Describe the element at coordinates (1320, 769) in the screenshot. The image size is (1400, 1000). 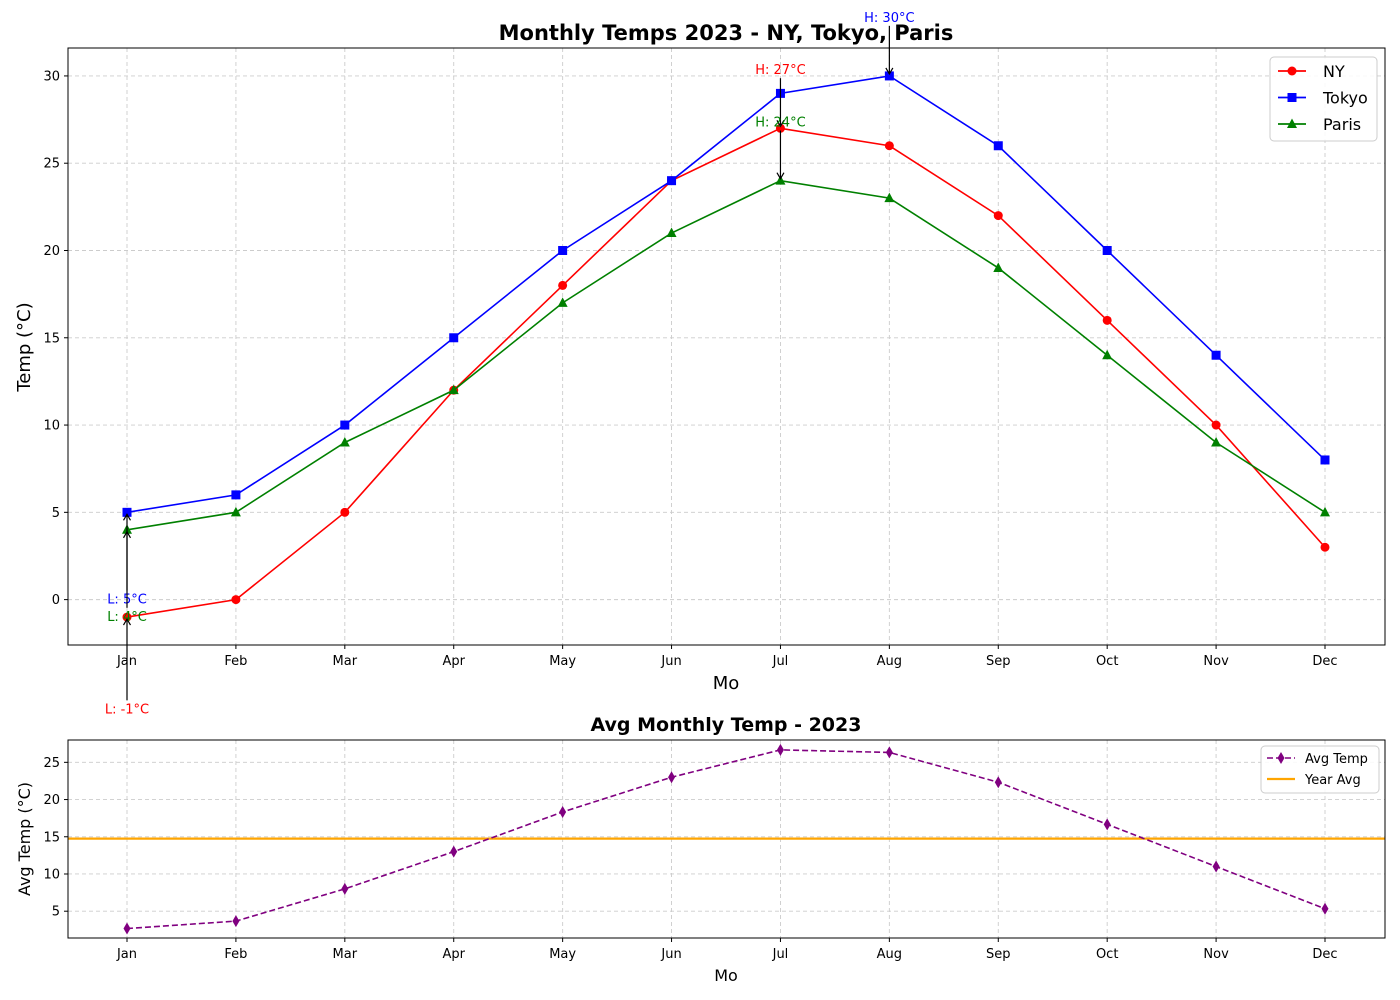
I see `bottom-legend: Avg Temp Year Avg` at that location.